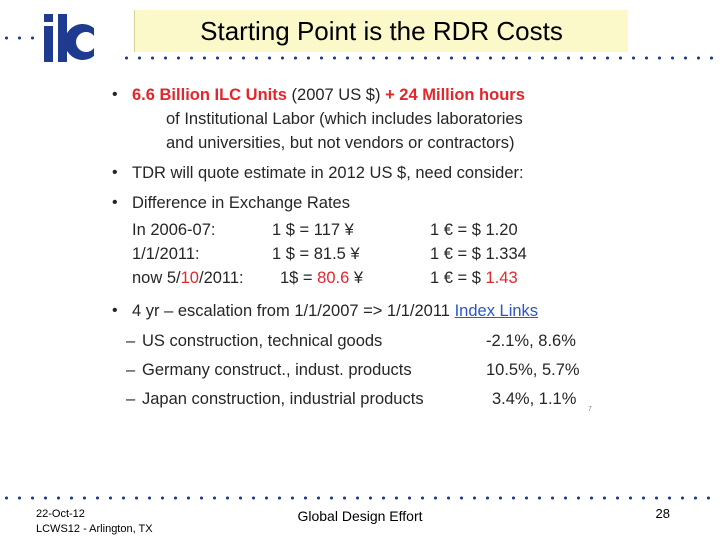  Describe the element at coordinates (262, 341) in the screenshot. I see `sub-item-label: US construction, technical goods` at that location.